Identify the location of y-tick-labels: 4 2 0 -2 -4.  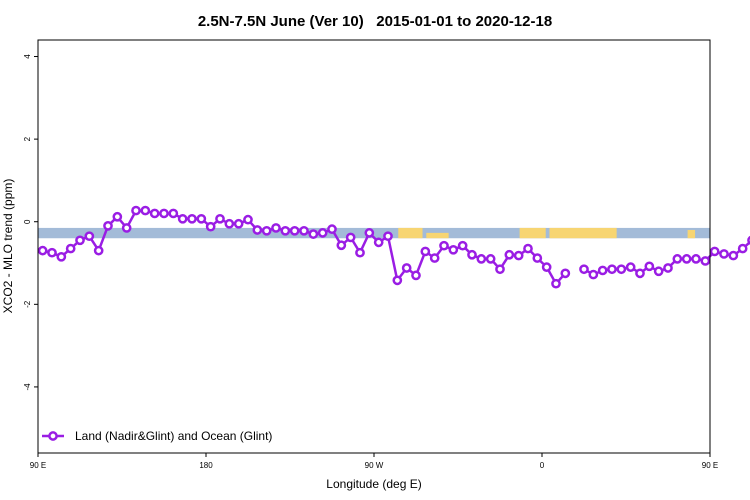
(27, 222).